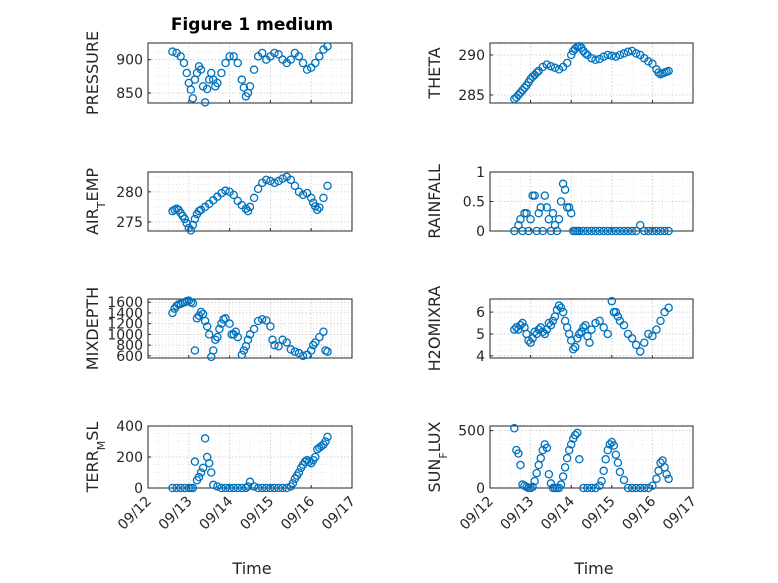 Image resolution: width=778 pixels, height=583 pixels. Describe the element at coordinates (471, 96) in the screenshot. I see `y-tick-label: 285` at that location.